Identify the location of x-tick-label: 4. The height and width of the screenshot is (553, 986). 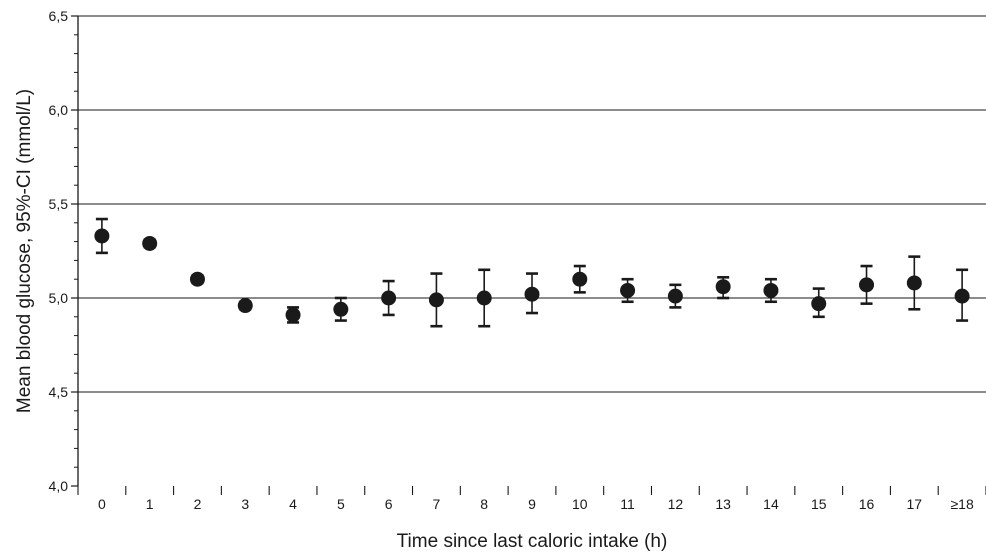
(293, 504).